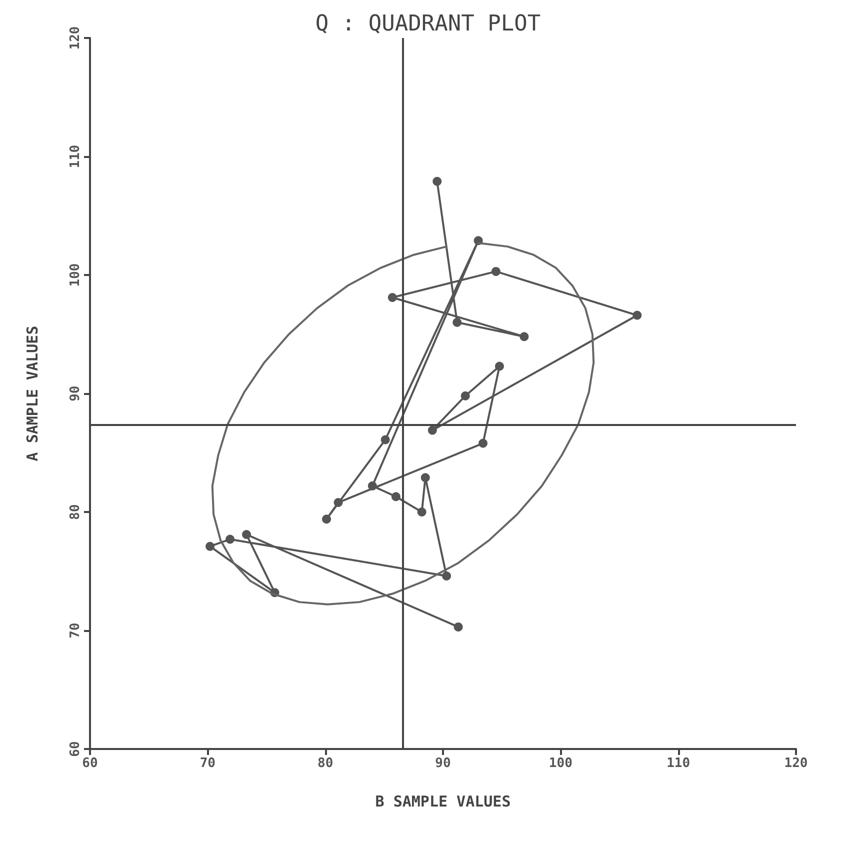  I want to click on y-tick-label: 60, so click(75, 749).